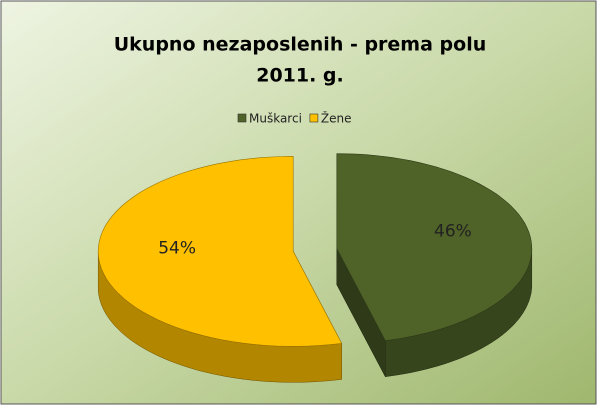 Image resolution: width=597 pixels, height=405 pixels. What do you see at coordinates (300, 76) in the screenshot?
I see `chart-subtitle: 2011. g.` at bounding box center [300, 76].